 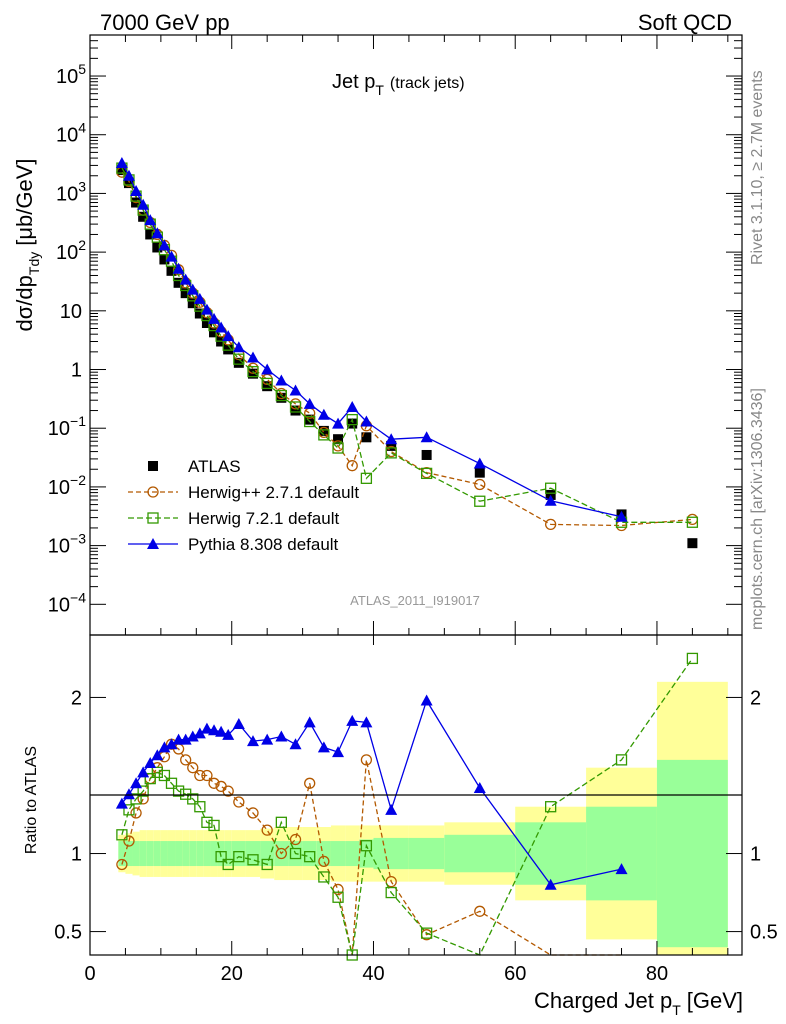 What do you see at coordinates (373, 974) in the screenshot?
I see `x-tick-label: 40` at bounding box center [373, 974].